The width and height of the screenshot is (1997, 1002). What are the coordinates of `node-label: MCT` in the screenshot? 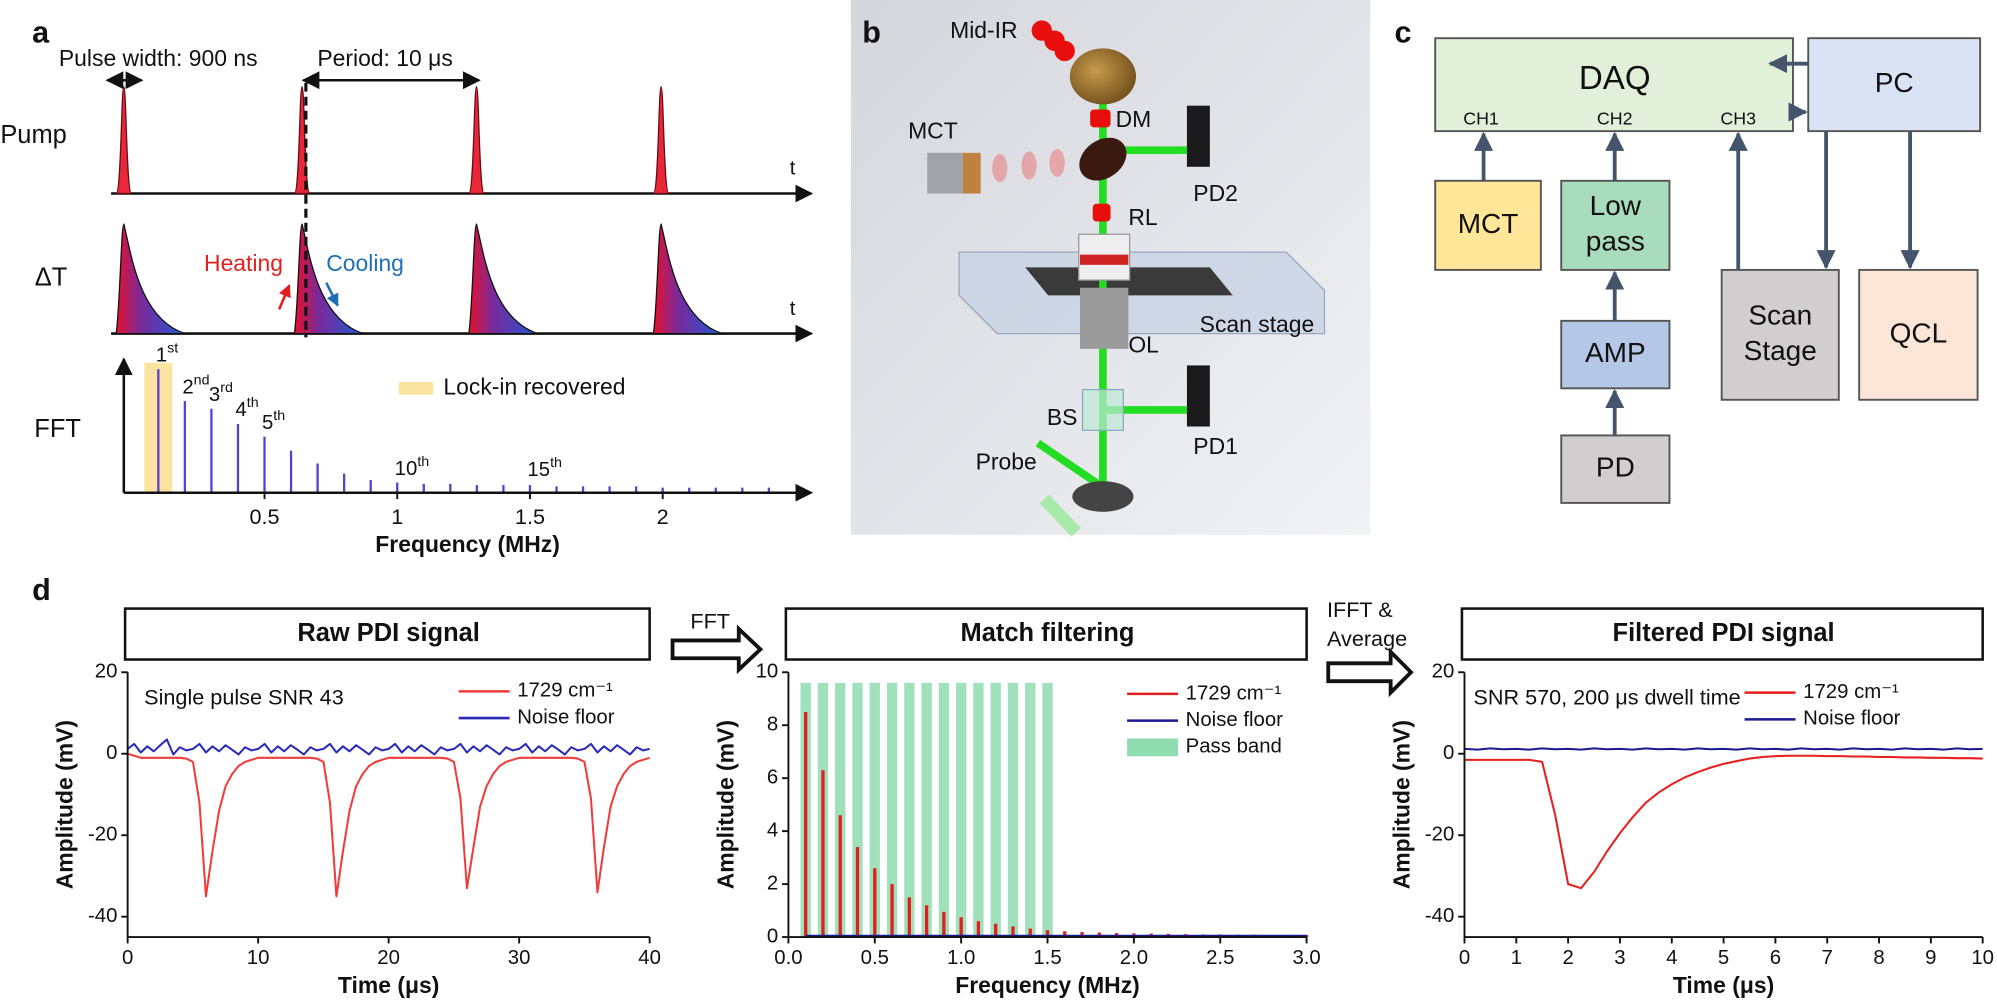 It's located at (1488, 223).